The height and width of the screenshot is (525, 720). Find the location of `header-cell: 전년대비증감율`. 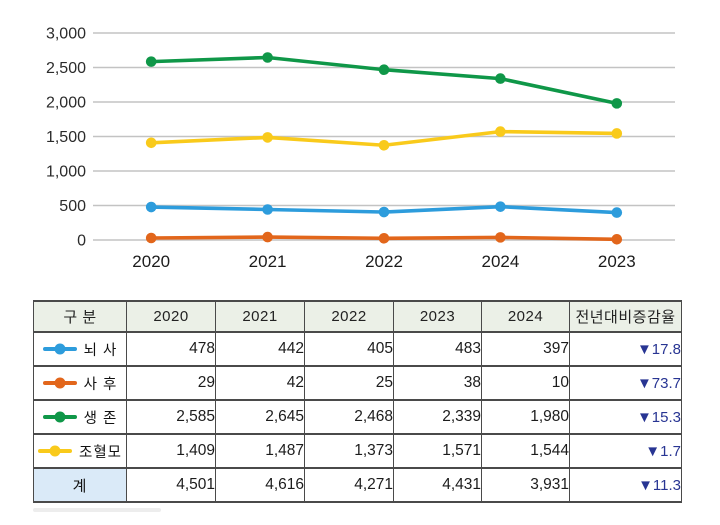

header-cell: 전년대비증감율 is located at coordinates (625, 316).